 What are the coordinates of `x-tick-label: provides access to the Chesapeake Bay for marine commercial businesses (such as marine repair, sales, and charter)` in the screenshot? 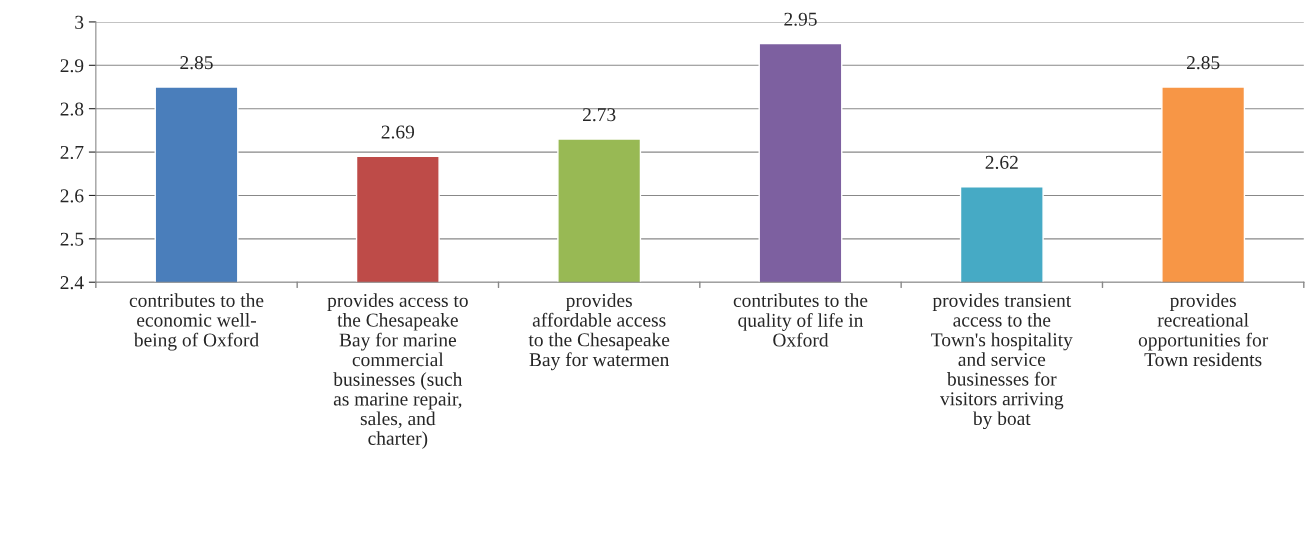 It's located at (397, 371).